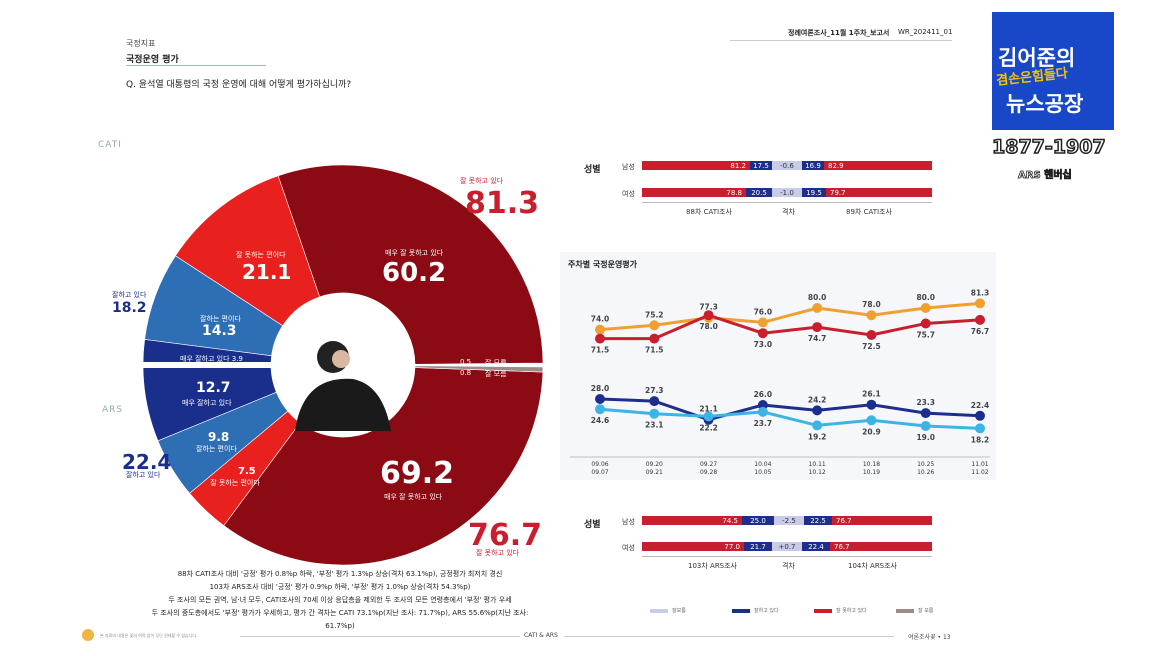  Describe the element at coordinates (261, 255) in the screenshot. I see `bad-cati-label: 잘 못하는 편이다` at that location.